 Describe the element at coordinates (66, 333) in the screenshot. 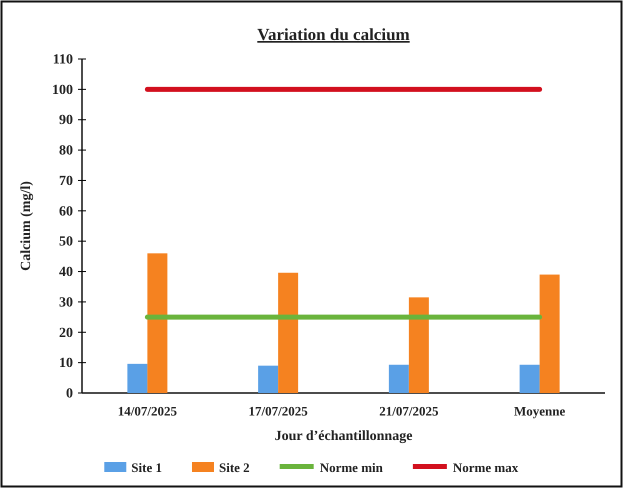

I see `y-tick-label: 20` at that location.